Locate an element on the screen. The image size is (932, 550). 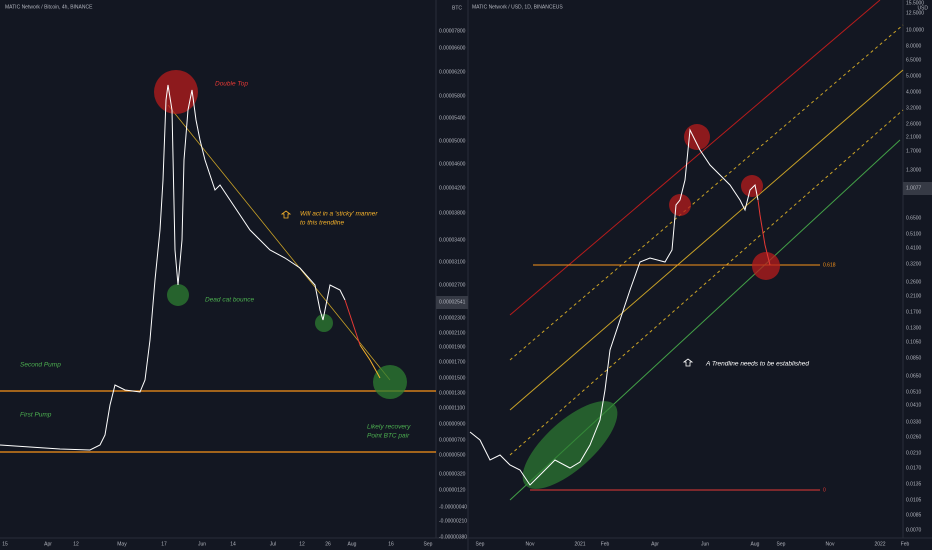
chart-header: MATIC Network / Bitcoin, 4h, BINANCE is located at coordinates (49, 7).